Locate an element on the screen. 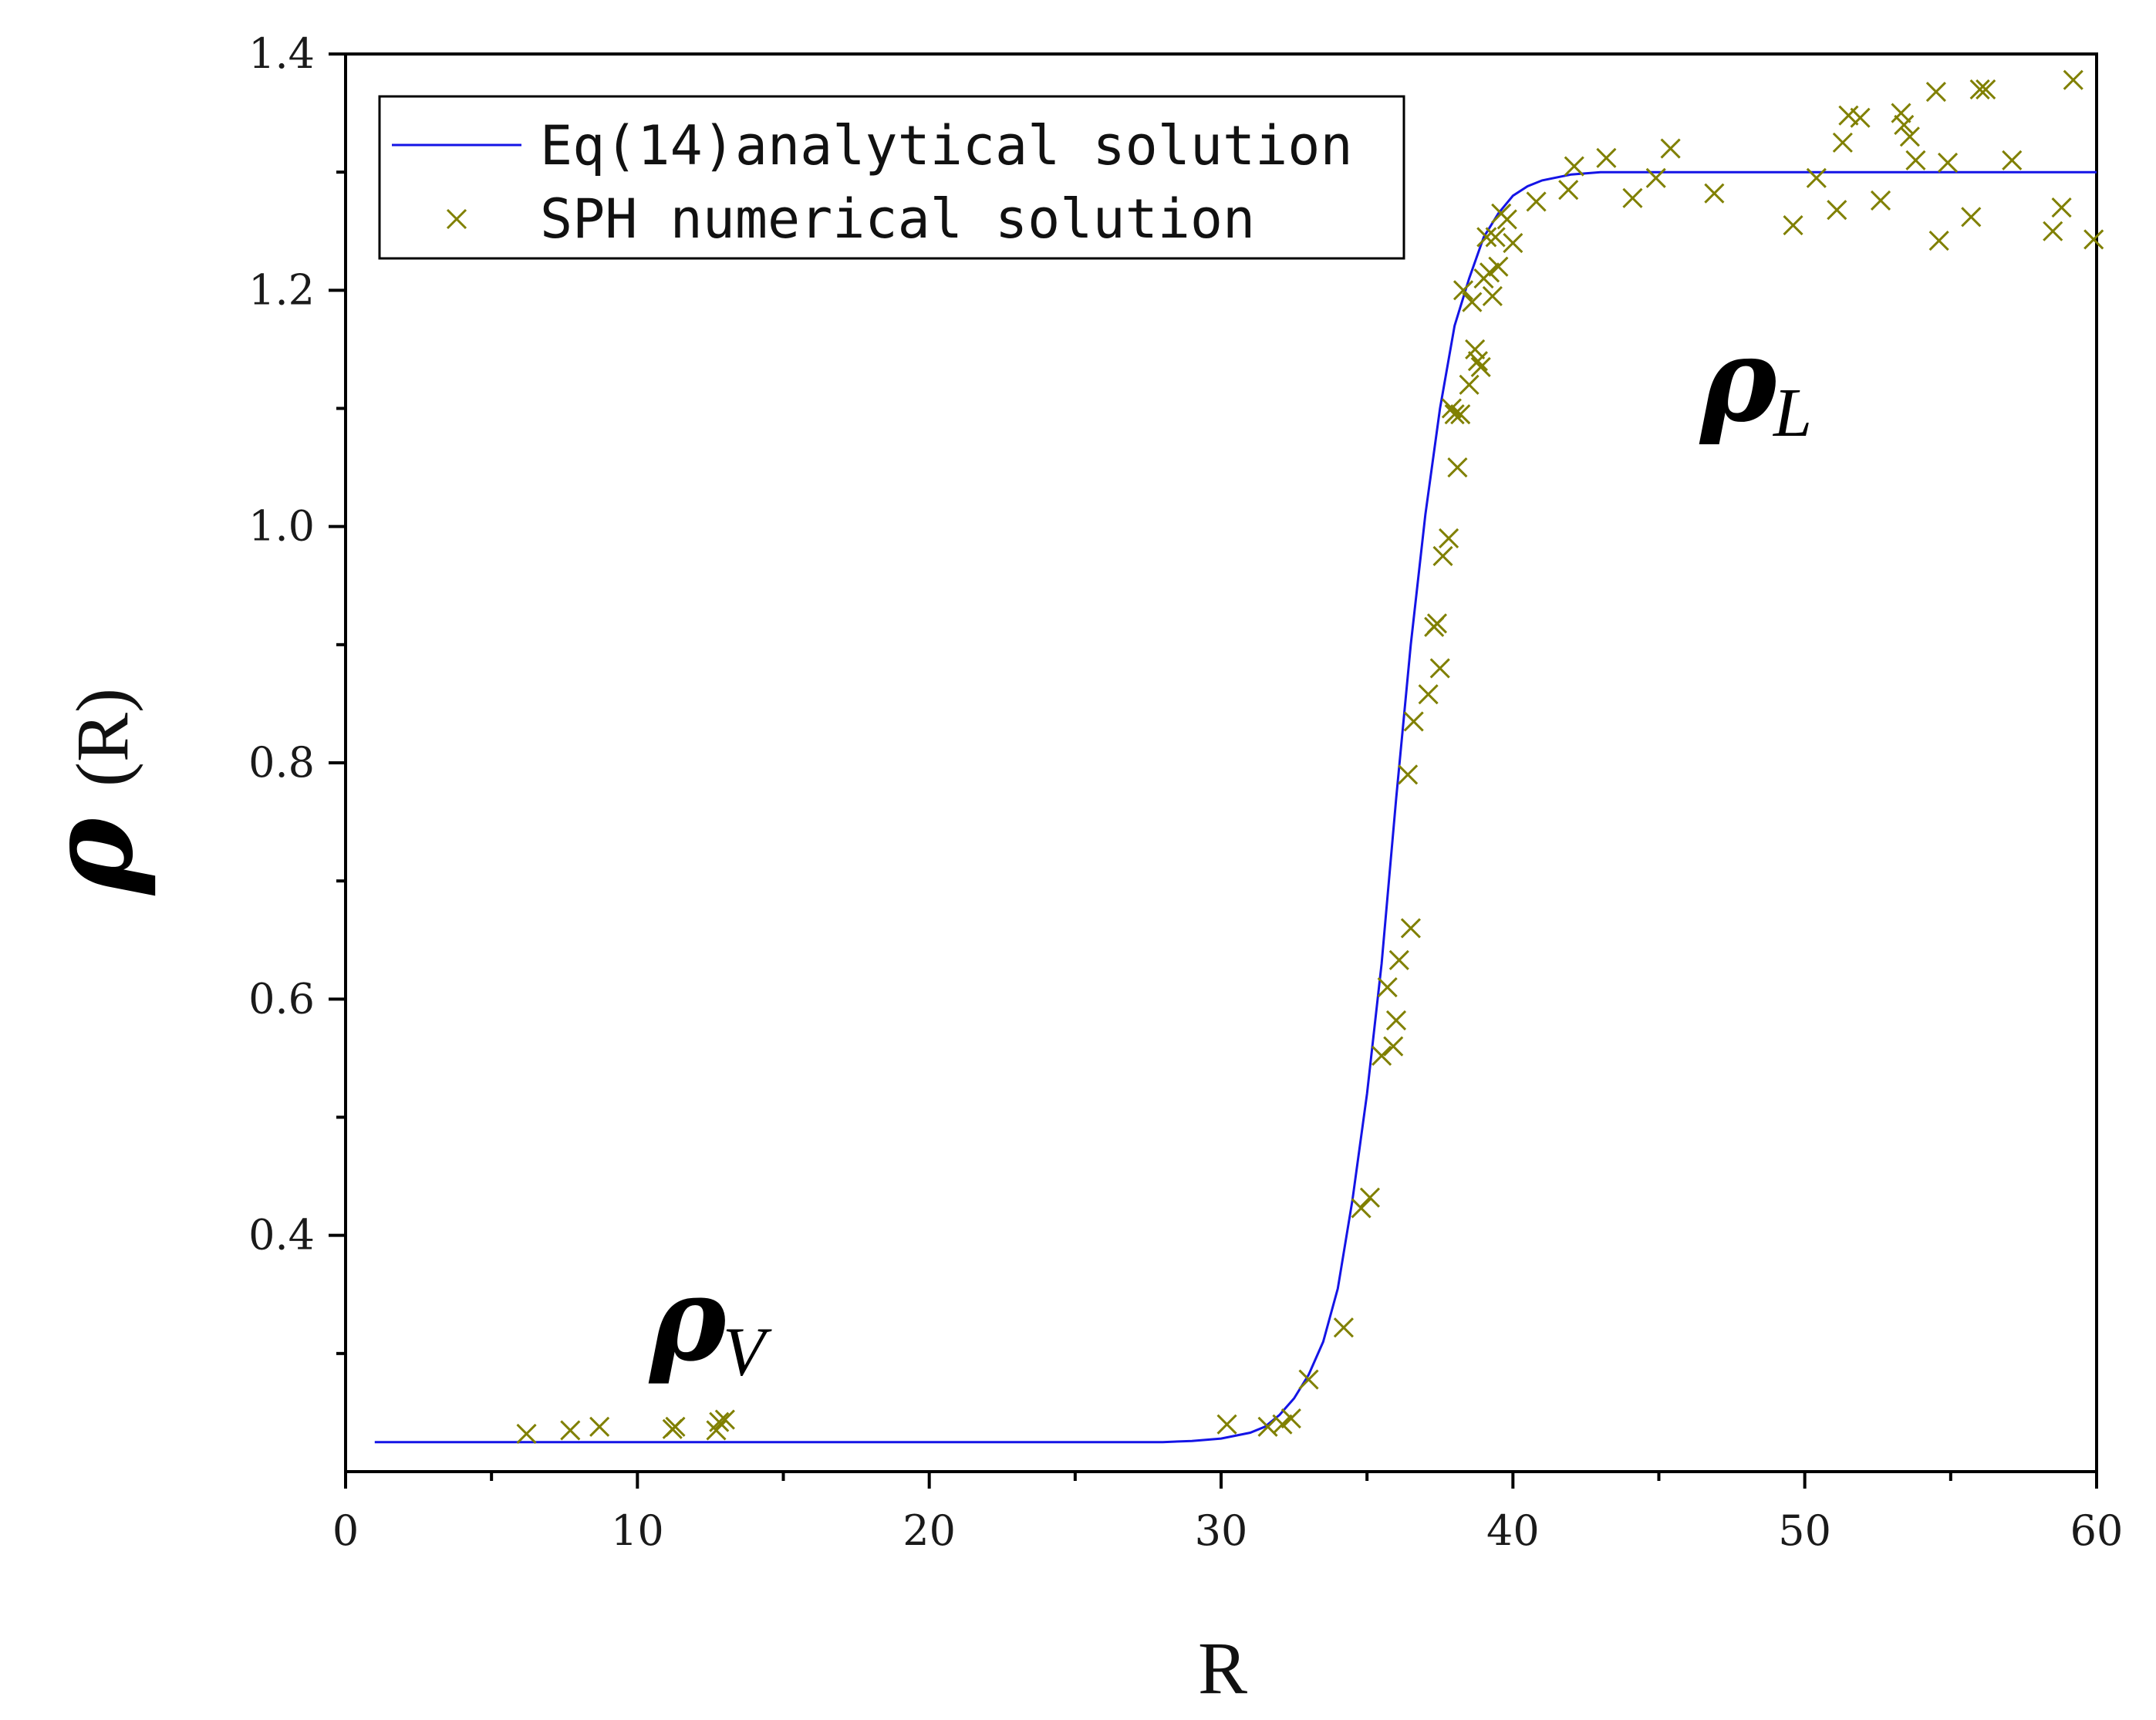 This screenshot has height=1720, width=2156. y-tick-label: 0.6 is located at coordinates (281, 999).